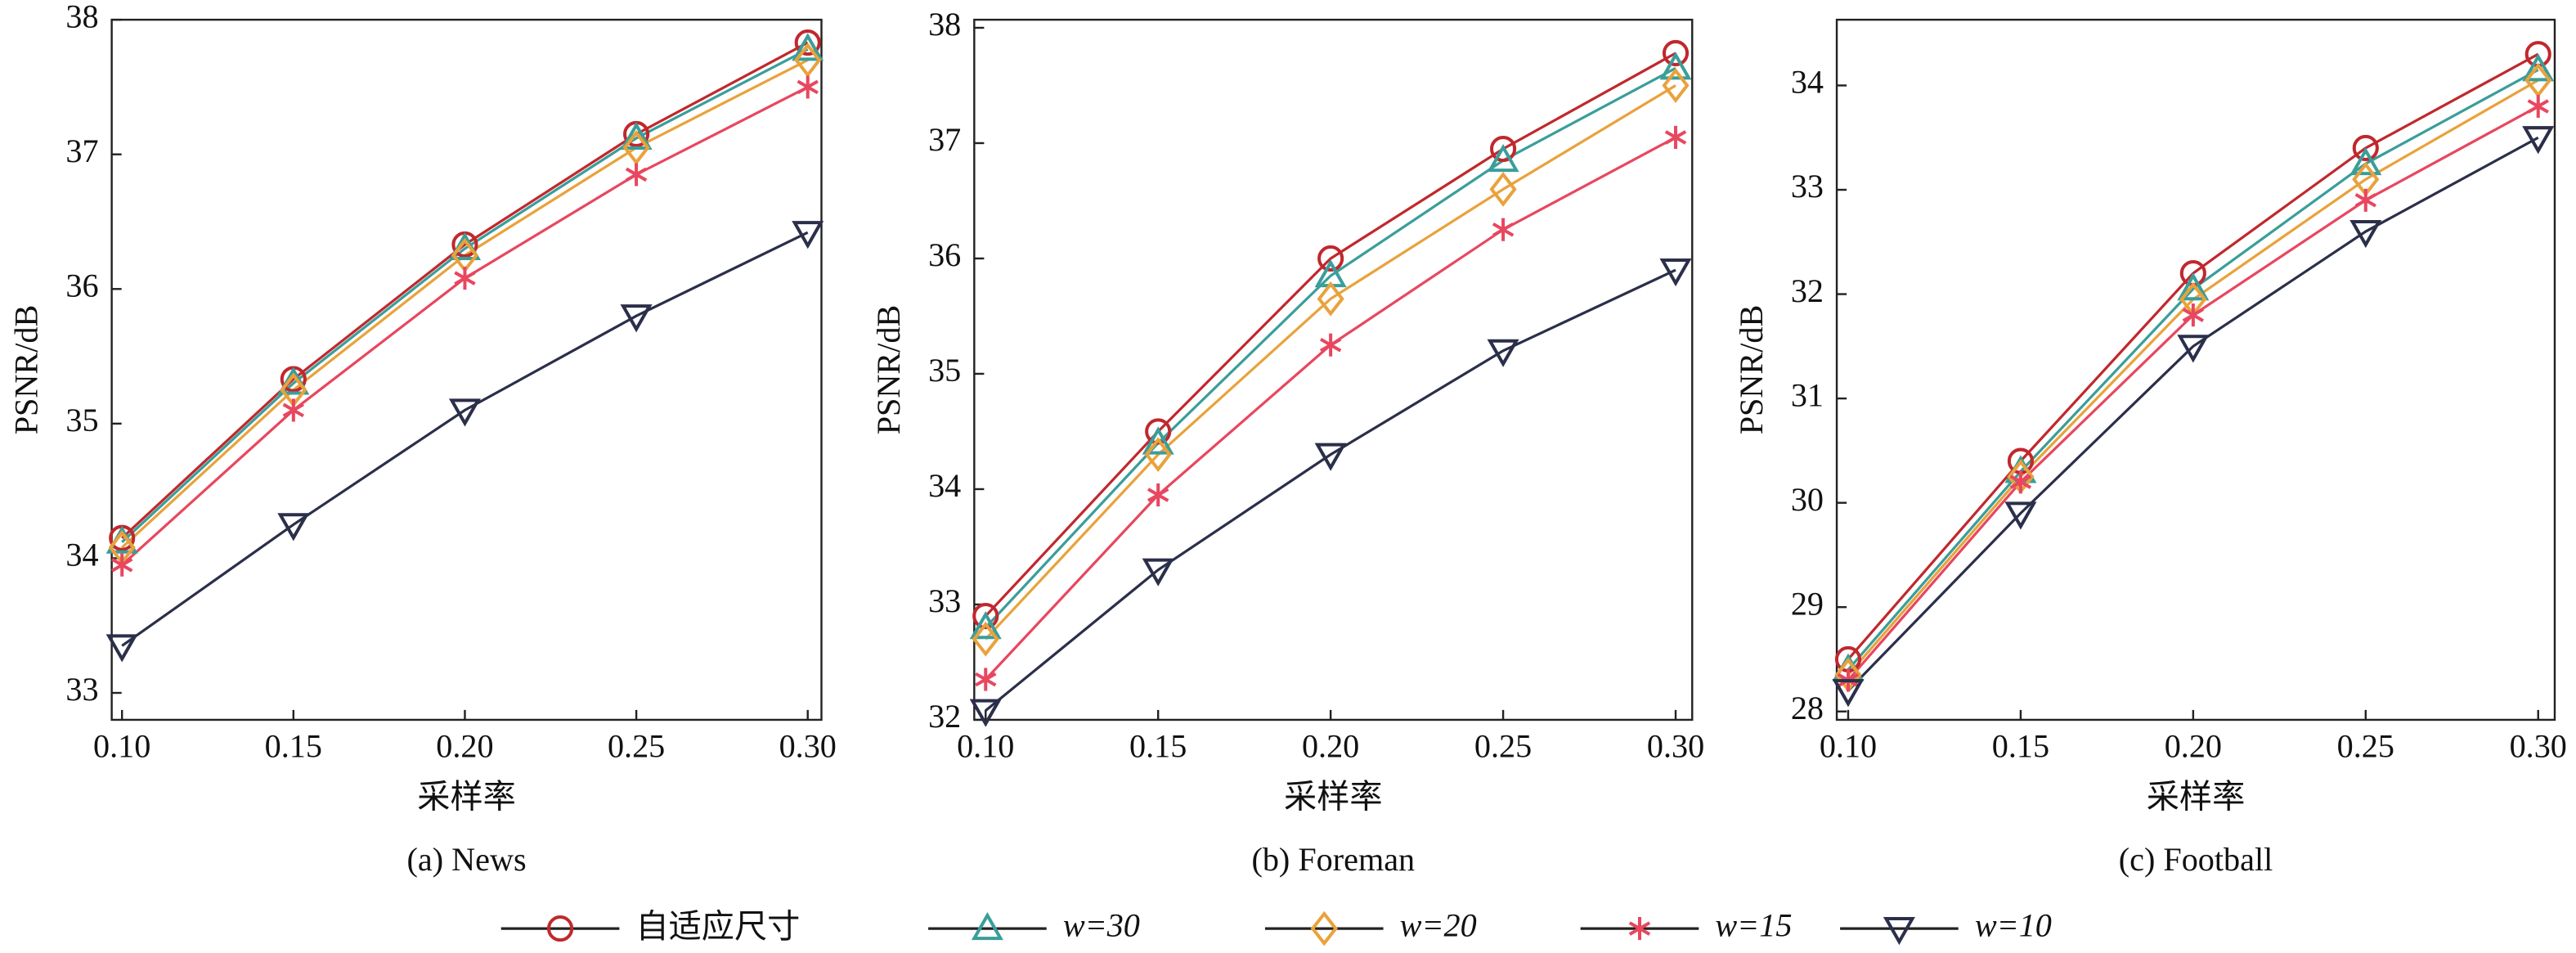 The height and width of the screenshot is (953, 2576). What do you see at coordinates (944, 24) in the screenshot?
I see `y-tick-label: 38` at bounding box center [944, 24].